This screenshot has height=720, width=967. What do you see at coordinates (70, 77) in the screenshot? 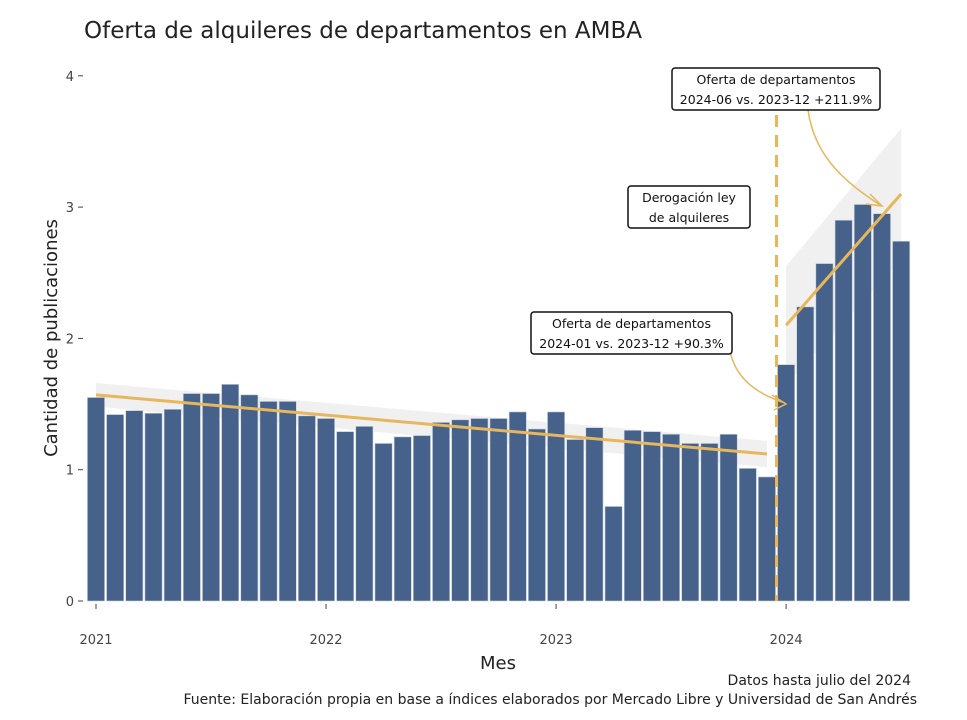
I see `y-tick-label: 4` at bounding box center [70, 77].